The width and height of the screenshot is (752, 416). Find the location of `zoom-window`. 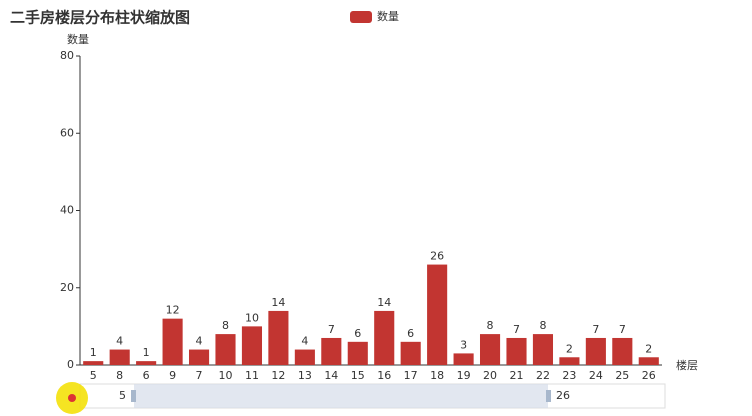

zoom-window is located at coordinates (341, 396).